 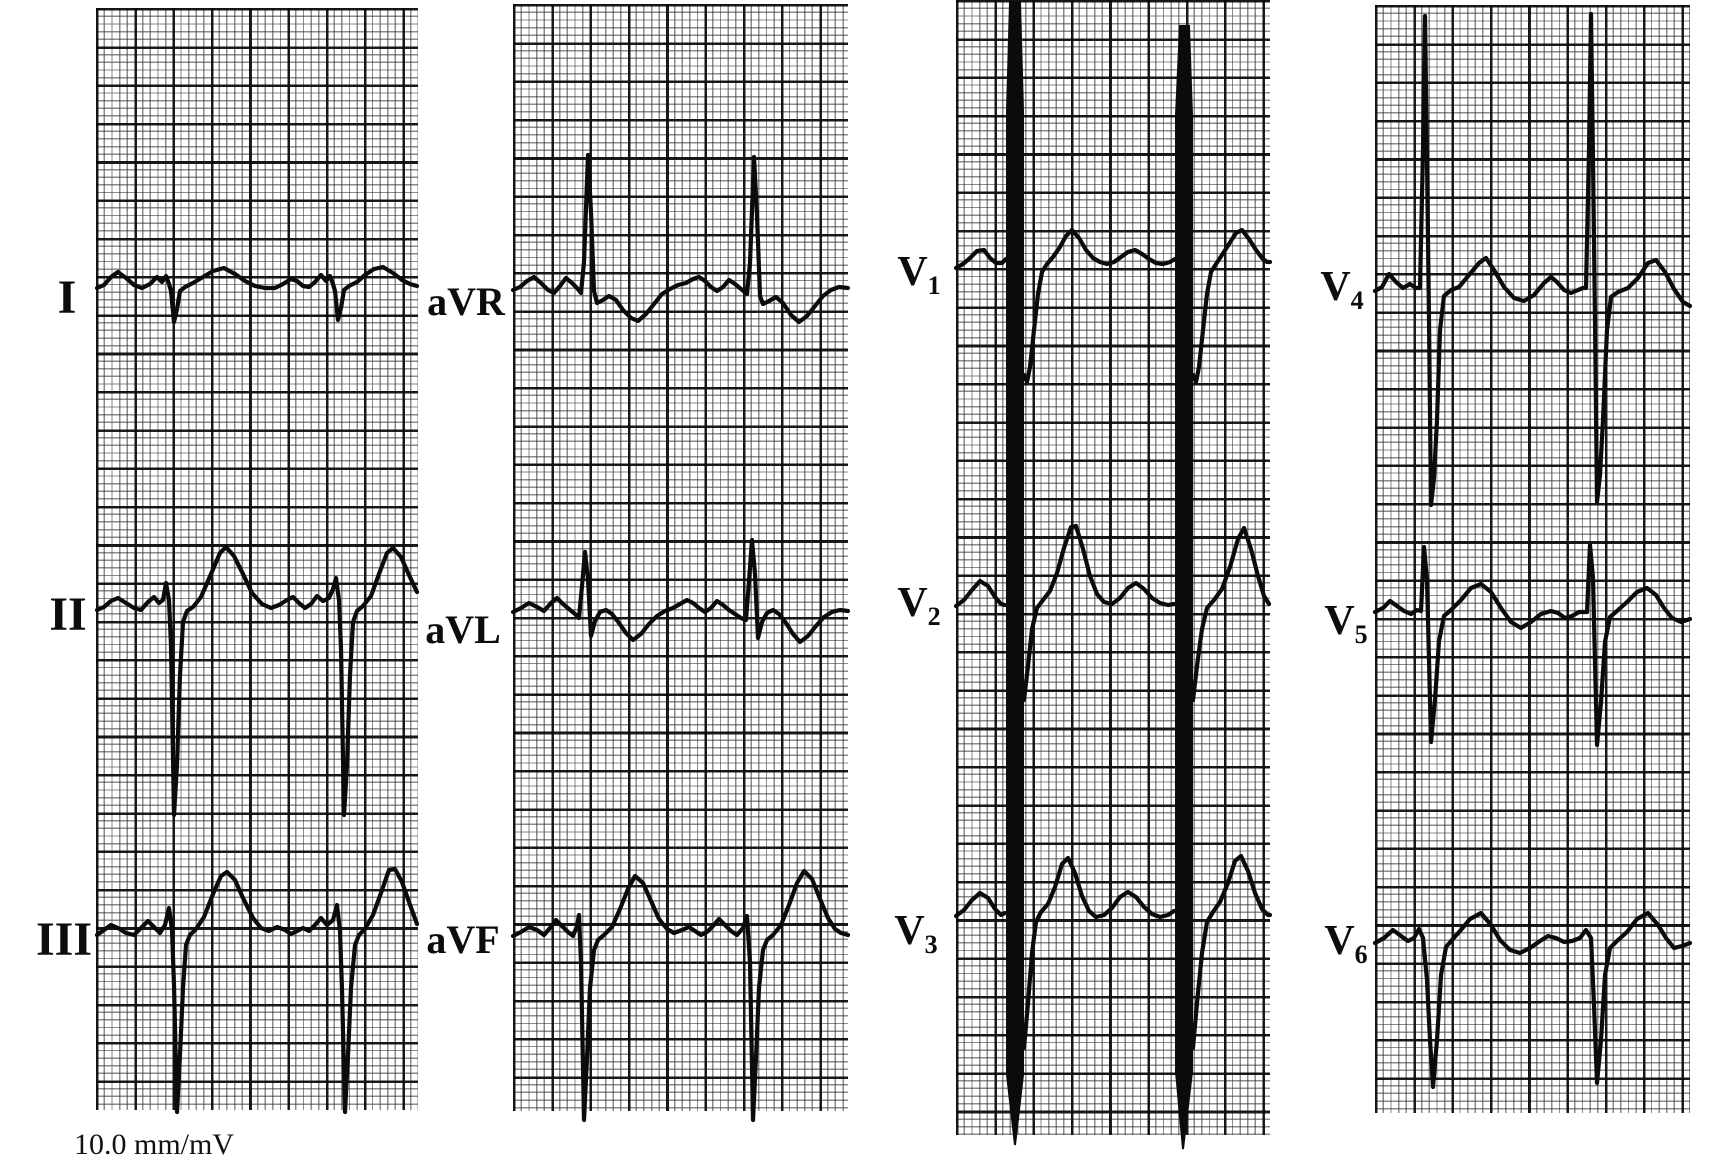 What do you see at coordinates (68, 614) in the screenshot?
I see `lead-ii-label: II` at bounding box center [68, 614].